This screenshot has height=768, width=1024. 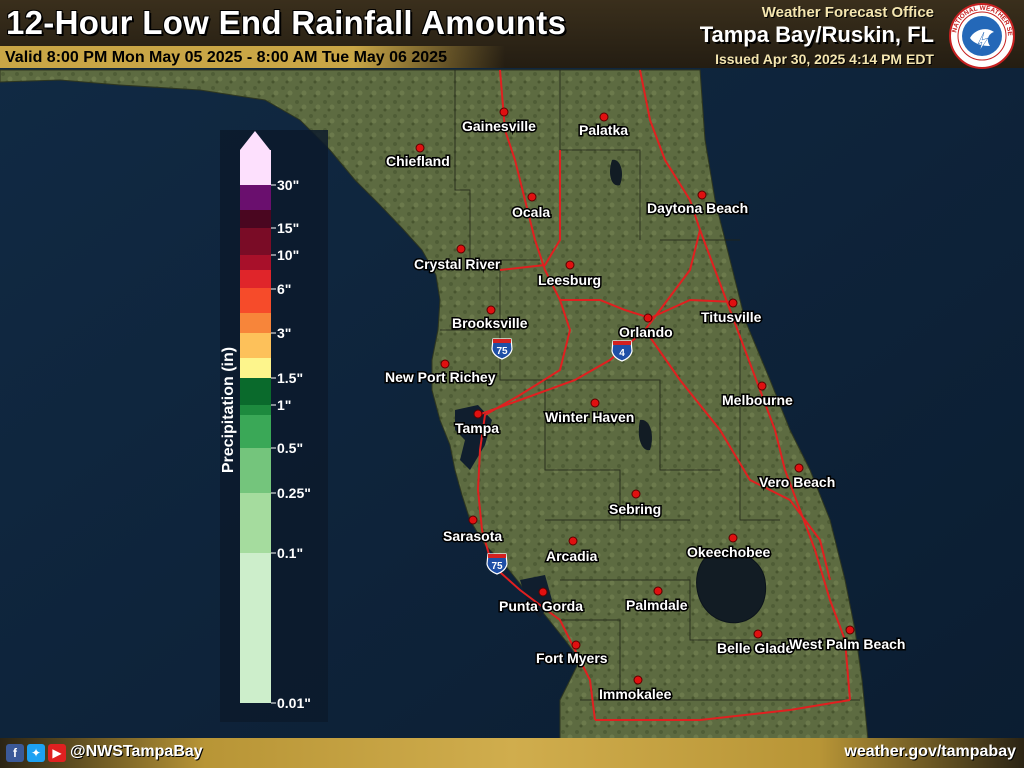 What do you see at coordinates (512, 753) in the screenshot?
I see `footer-bar` at bounding box center [512, 753].